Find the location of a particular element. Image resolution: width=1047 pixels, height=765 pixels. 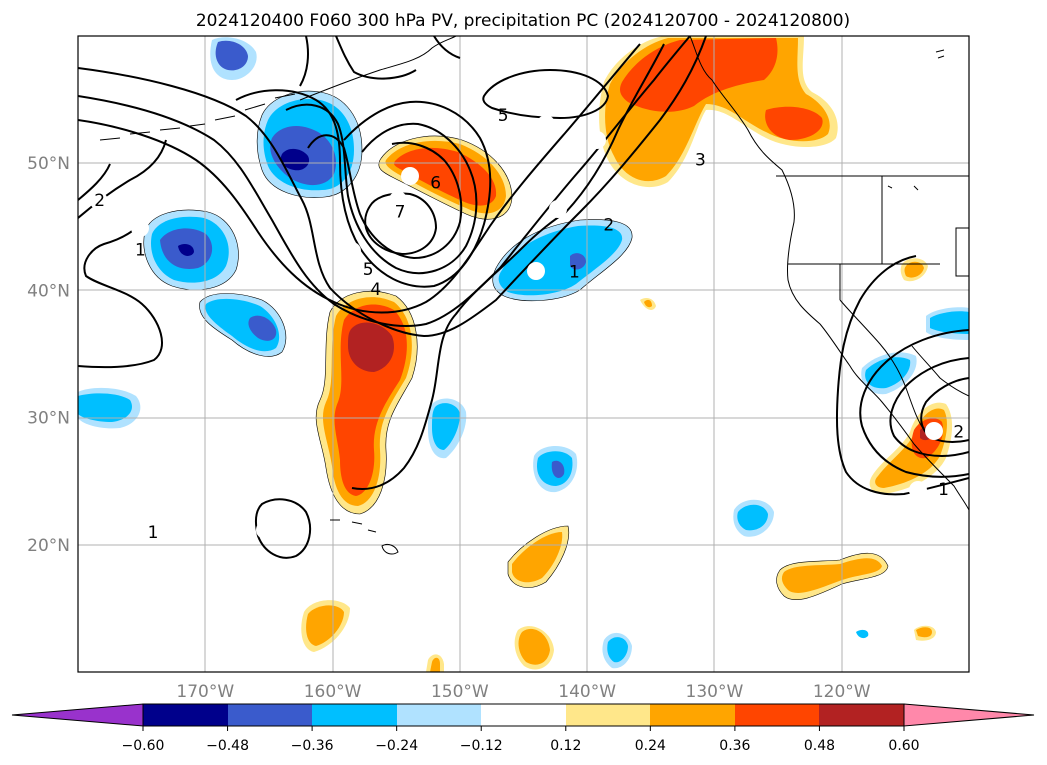

lon-tick-label: 130°W is located at coordinates (715, 692).